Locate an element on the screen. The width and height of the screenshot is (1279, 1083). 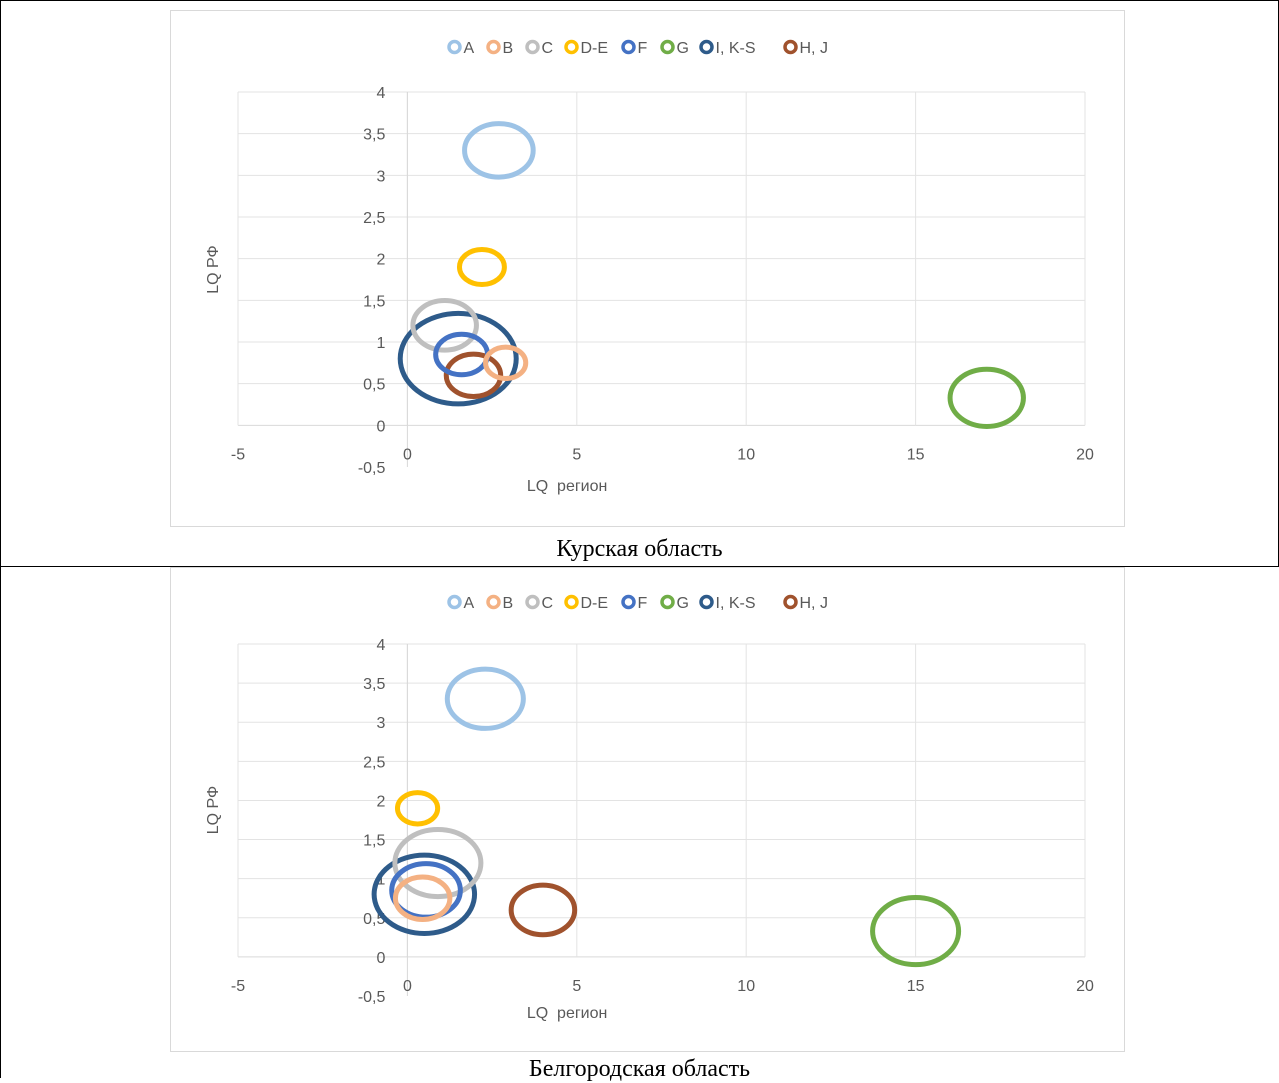
table-border-middle is located at coordinates (639, 566).